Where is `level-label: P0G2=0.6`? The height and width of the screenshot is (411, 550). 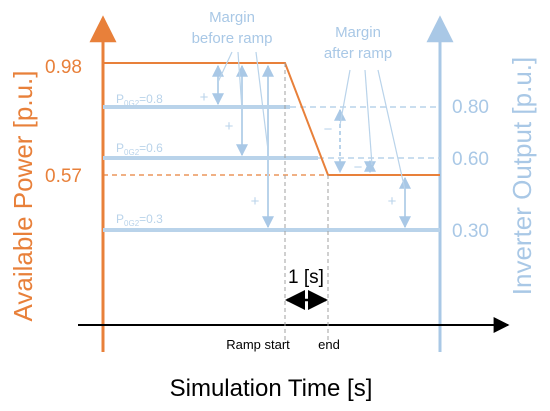 level-label: P0G2=0.6 is located at coordinates (139, 149).